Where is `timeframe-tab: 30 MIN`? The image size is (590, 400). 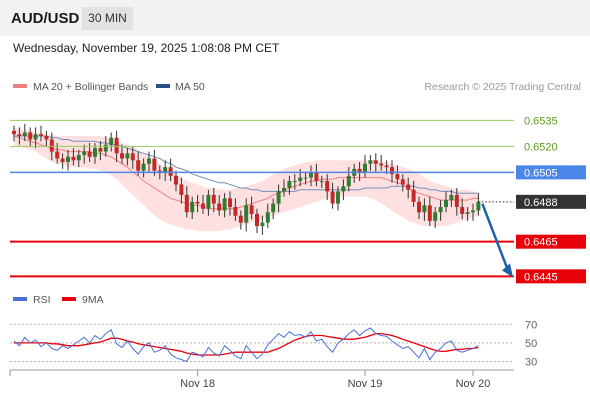
timeframe-tab: 30 MIN is located at coordinates (107, 18).